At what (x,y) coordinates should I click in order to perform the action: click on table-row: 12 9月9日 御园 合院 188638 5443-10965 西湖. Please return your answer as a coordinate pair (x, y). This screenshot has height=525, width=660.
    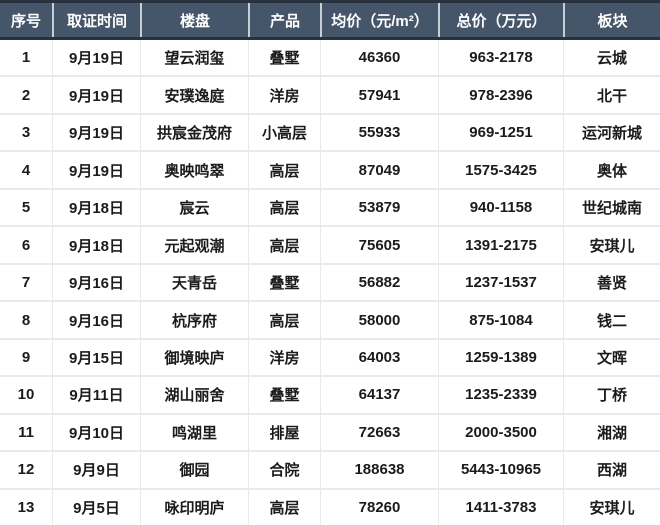
    Looking at the image, I should click on (330, 471).